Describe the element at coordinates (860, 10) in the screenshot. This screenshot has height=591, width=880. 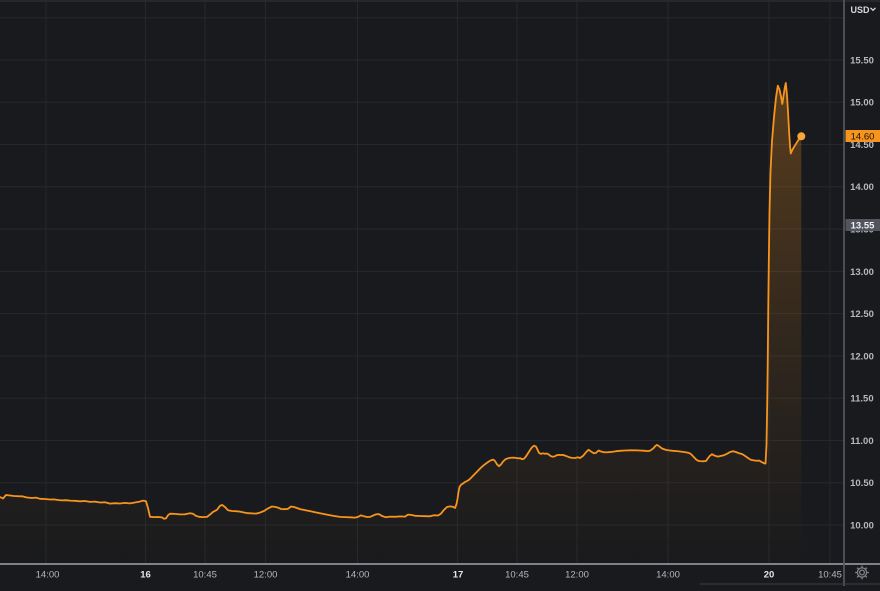
I see `svg-text: USD` at that location.